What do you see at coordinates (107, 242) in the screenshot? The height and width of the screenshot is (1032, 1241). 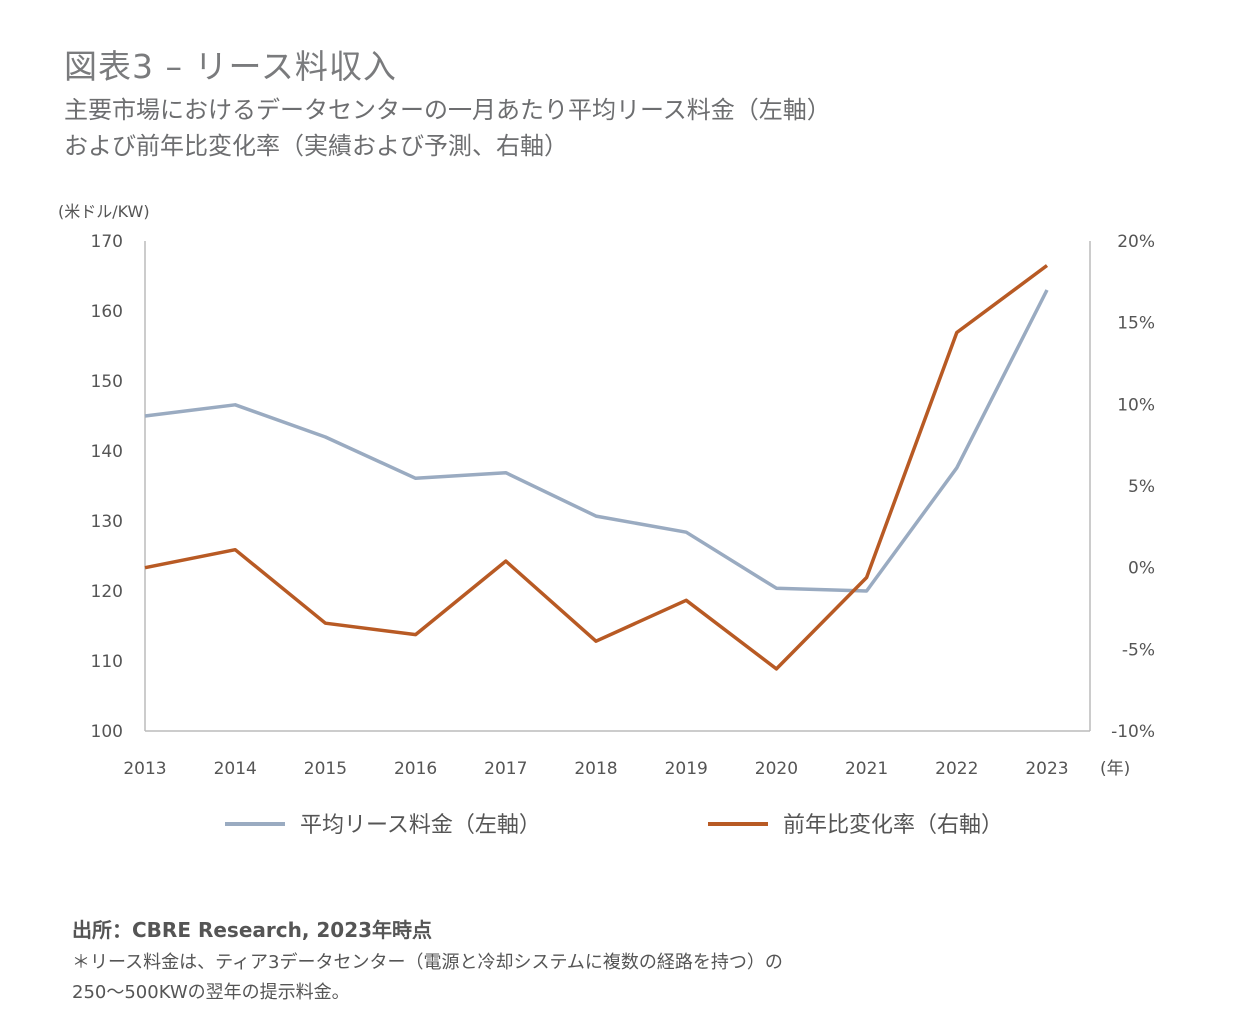 I see `left-tick-label: 170` at bounding box center [107, 242].